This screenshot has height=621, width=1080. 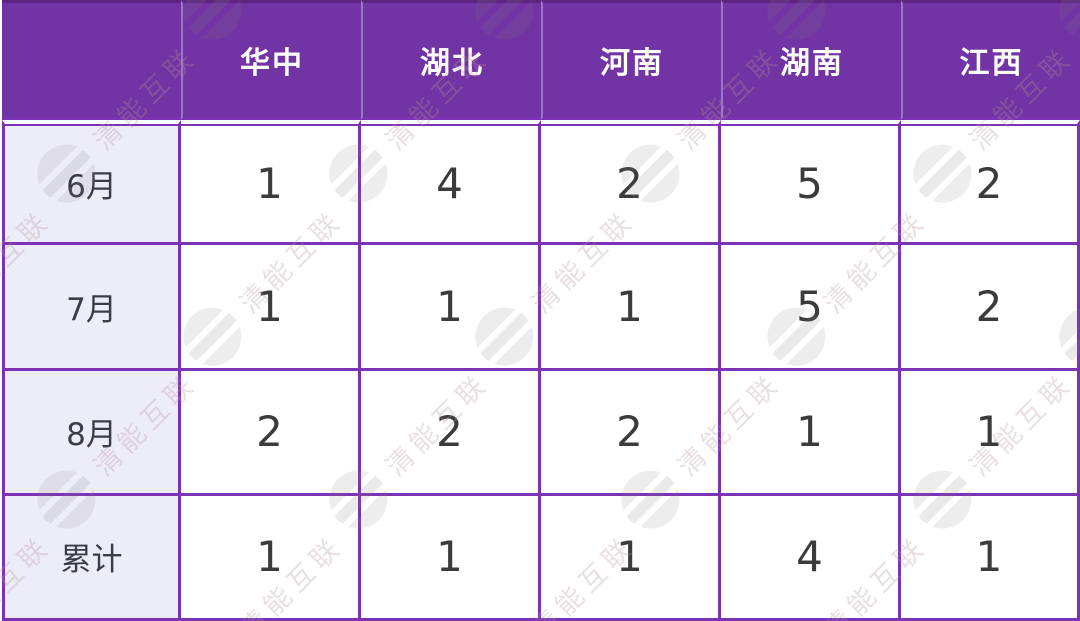 I want to click on cell-august-jiangxi: 1, so click(x=990, y=433).